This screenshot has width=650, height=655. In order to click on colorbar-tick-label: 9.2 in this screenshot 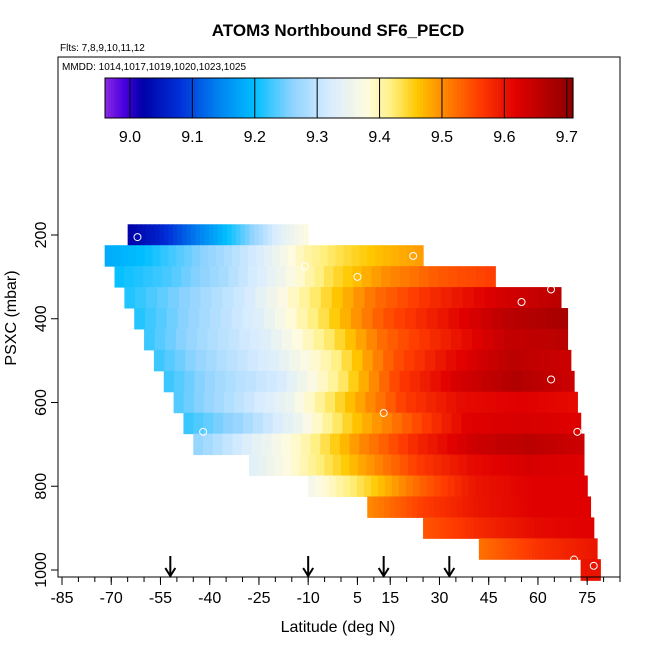, I will do `click(255, 137)`.